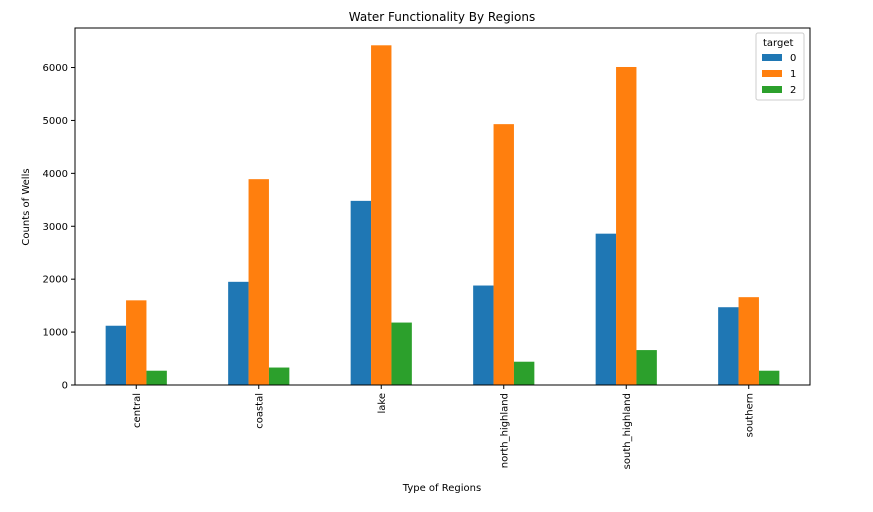 The width and height of the screenshot is (873, 512). What do you see at coordinates (55, 174) in the screenshot?
I see `y-tick-label: 4000` at bounding box center [55, 174].